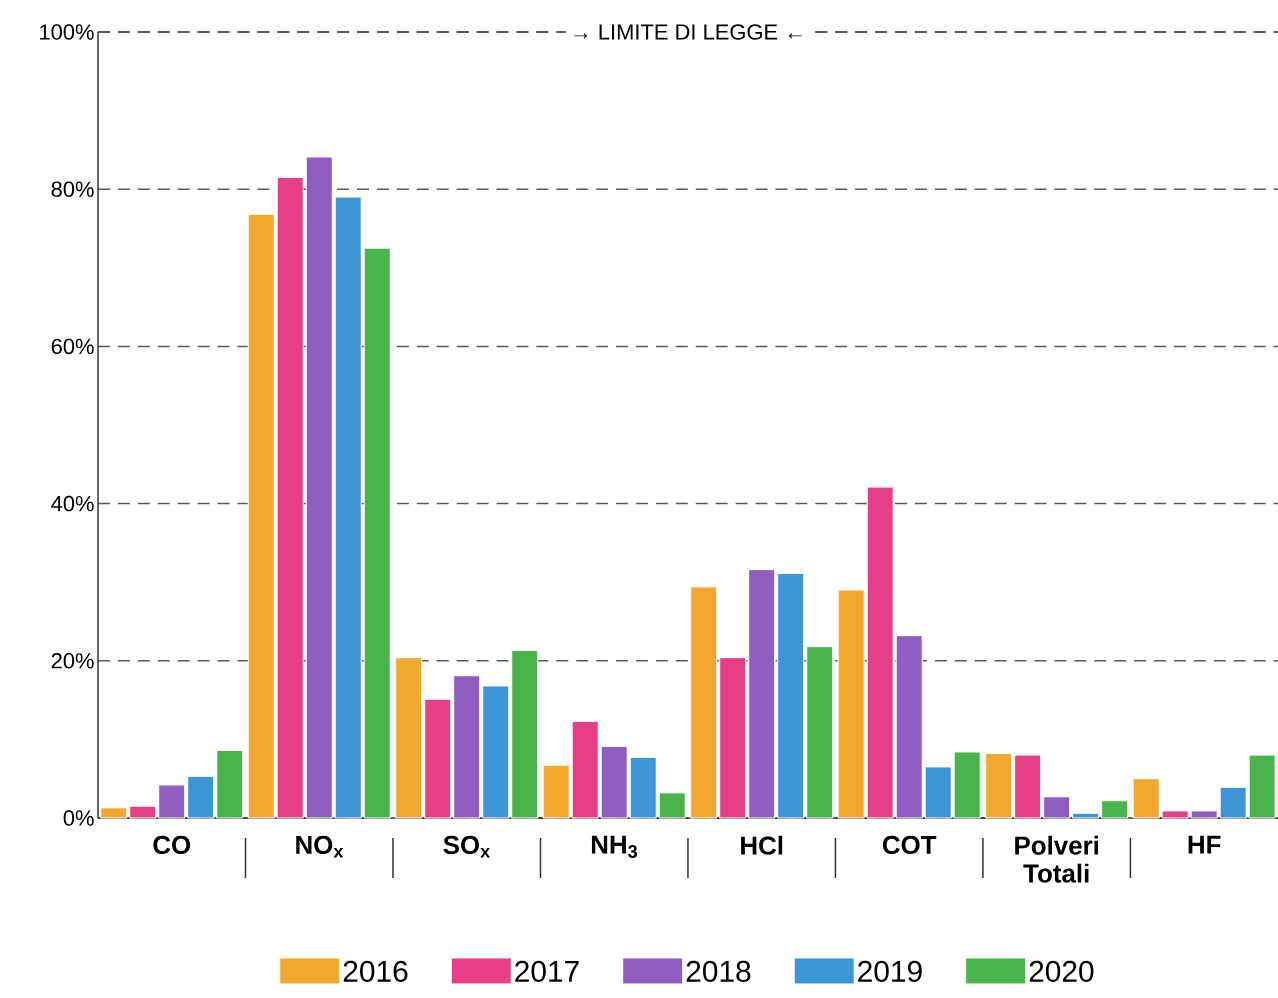  What do you see at coordinates (890, 971) in the screenshot?
I see `legend-label: 2019` at bounding box center [890, 971].